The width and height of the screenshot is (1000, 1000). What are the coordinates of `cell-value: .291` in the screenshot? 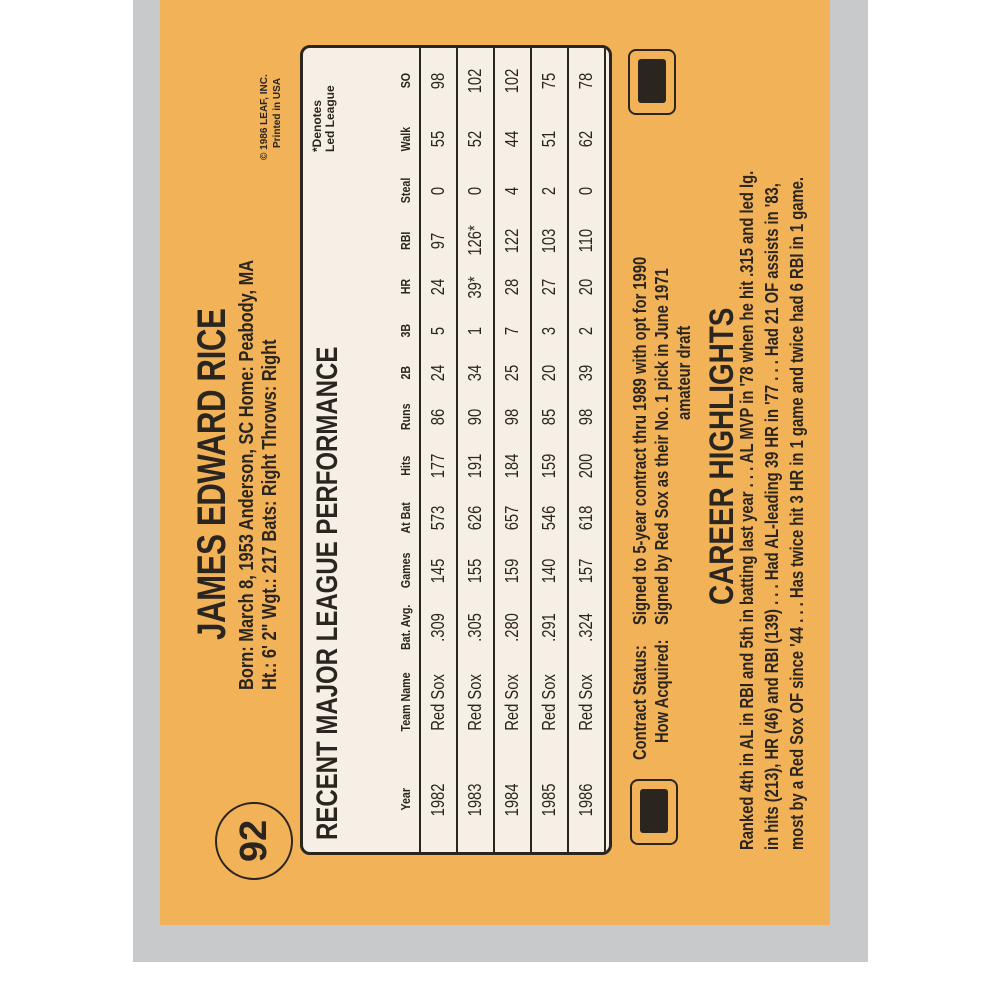 It's located at (549, 627).